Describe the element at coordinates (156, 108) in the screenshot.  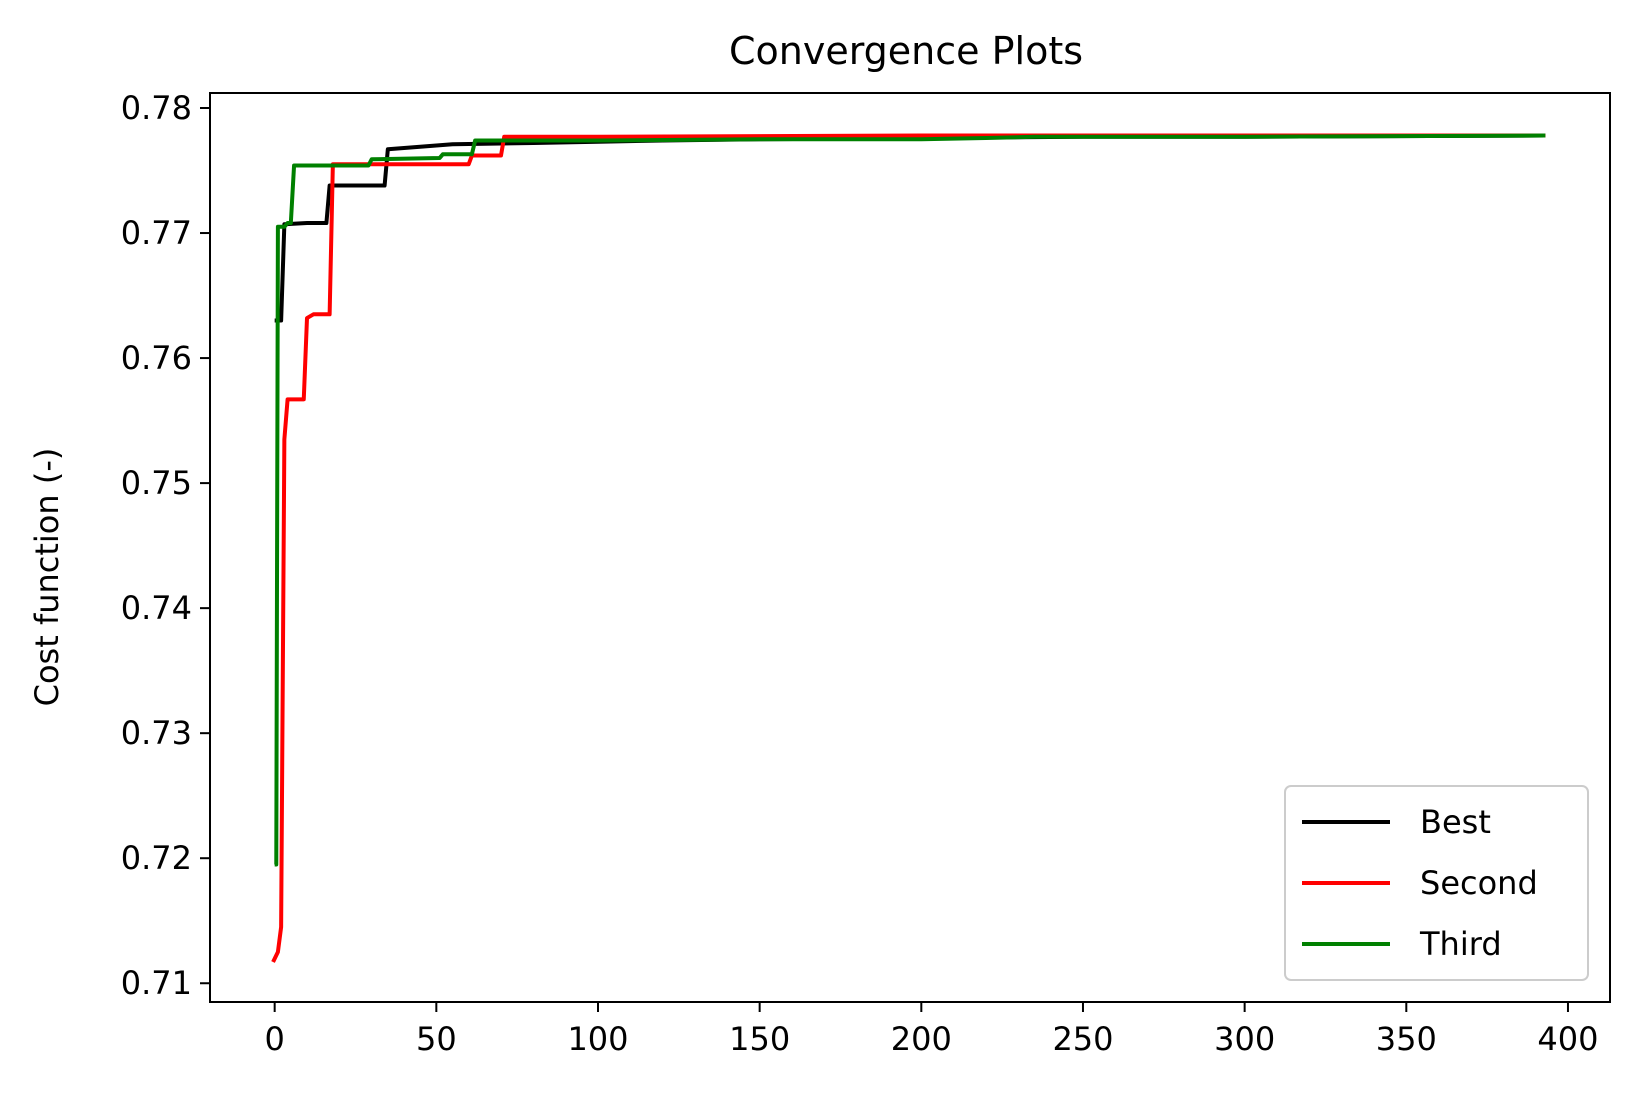
I see `y-tick-label: 0.78` at that location.